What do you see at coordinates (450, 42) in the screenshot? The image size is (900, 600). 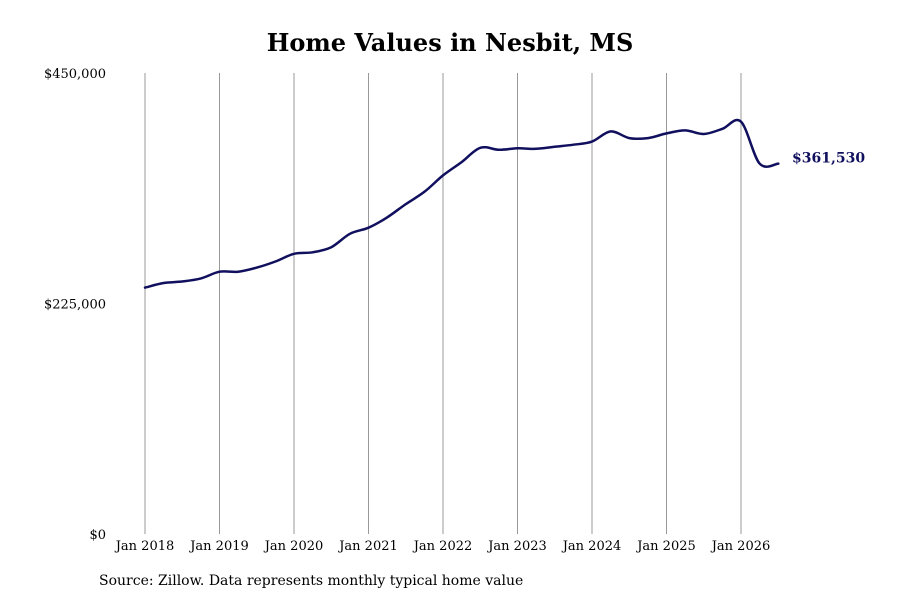 I see `chart-title: Home Values in Nesbit, MS` at bounding box center [450, 42].